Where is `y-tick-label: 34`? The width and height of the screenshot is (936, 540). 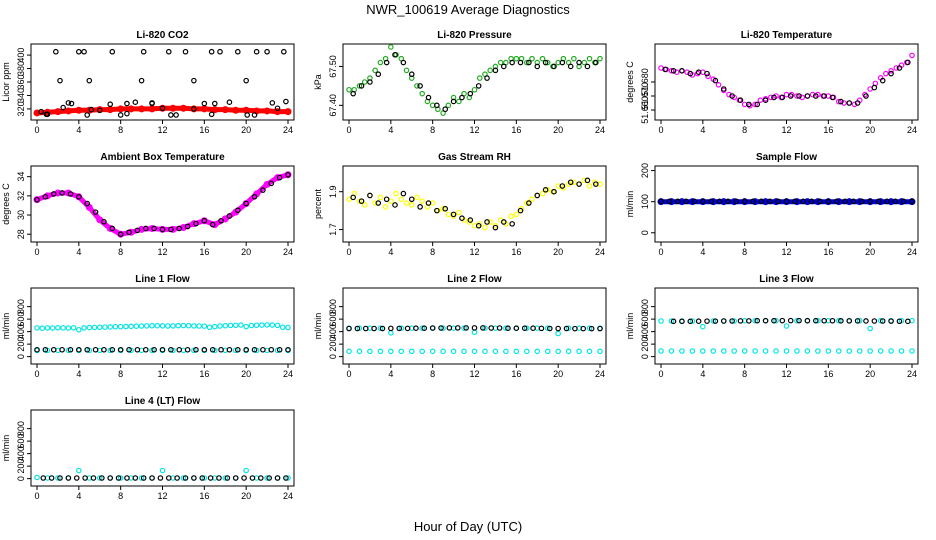
y-tick-label: 34 is located at coordinates (21, 177).